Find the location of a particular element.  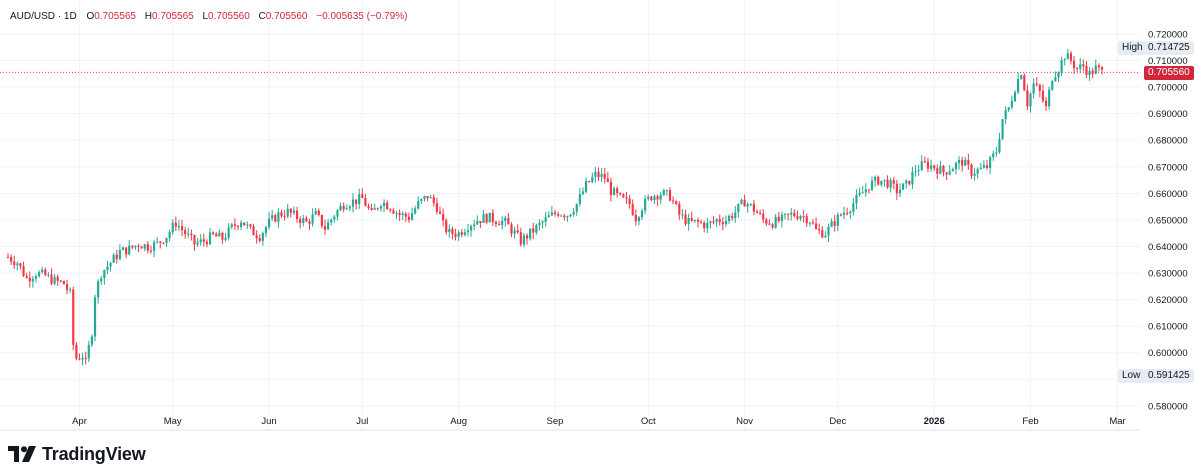

symbol-label: AUD/USD · 1D is located at coordinates (43, 16).